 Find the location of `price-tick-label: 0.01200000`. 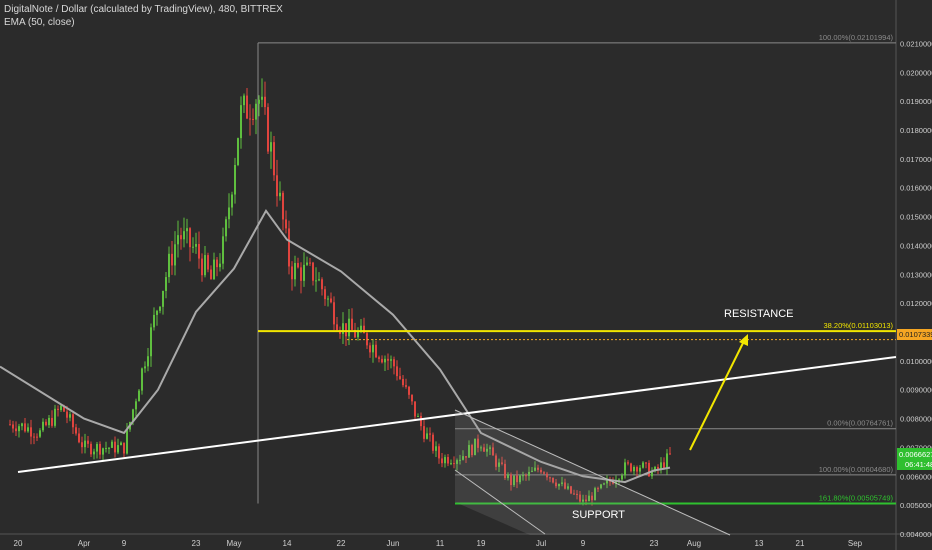

price-tick-label: 0.01200000 is located at coordinates (916, 303).